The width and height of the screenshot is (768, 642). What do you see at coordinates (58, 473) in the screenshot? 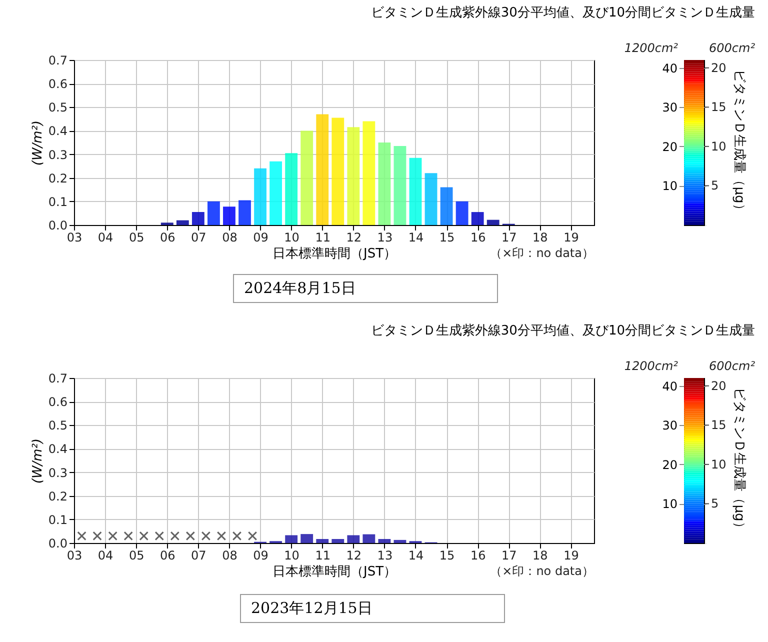
I see `y-tick-label: 0.3` at bounding box center [58, 473].